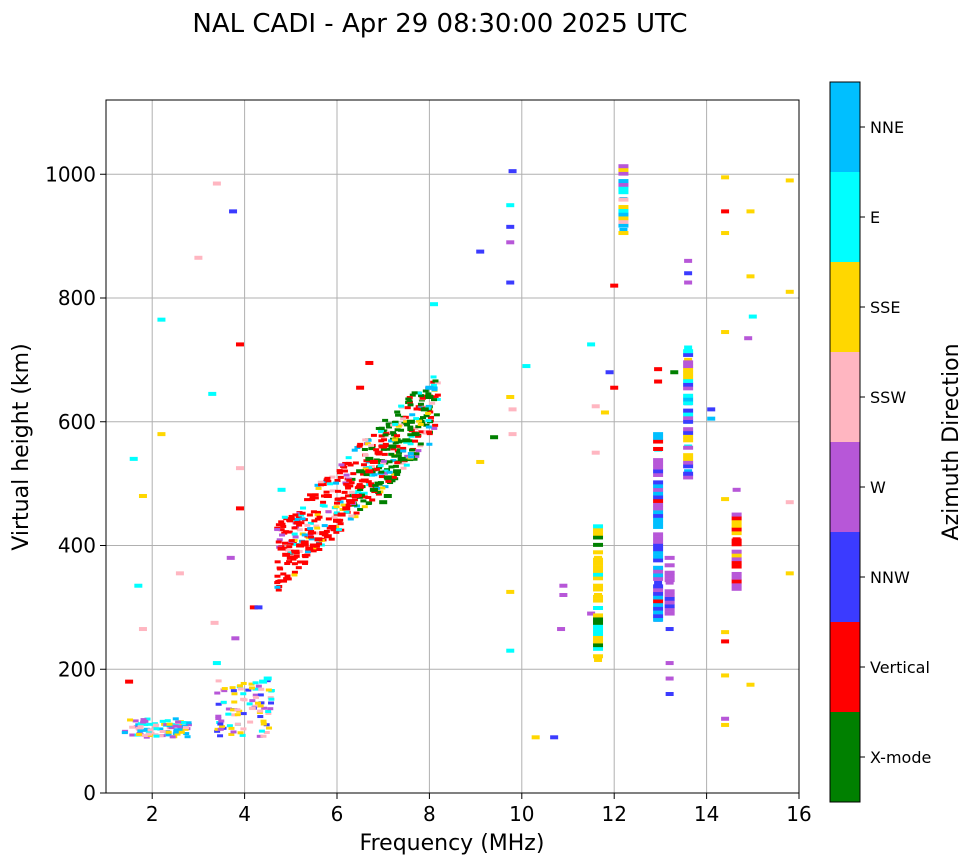 This screenshot has width=972, height=865. Describe the element at coordinates (613, 814) in the screenshot. I see `x-tick-label: 12` at that location.